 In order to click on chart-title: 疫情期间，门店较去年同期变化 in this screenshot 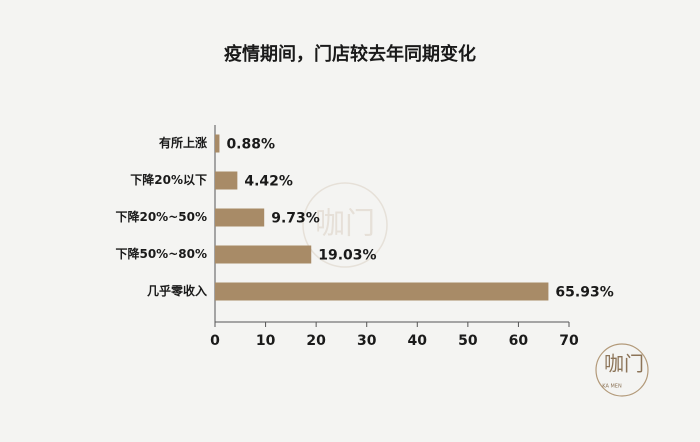, I will do `click(350, 54)`.